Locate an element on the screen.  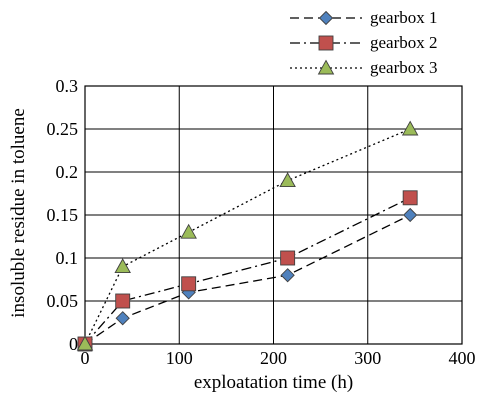
legend-label: gearbox 1 is located at coordinates (404, 17).